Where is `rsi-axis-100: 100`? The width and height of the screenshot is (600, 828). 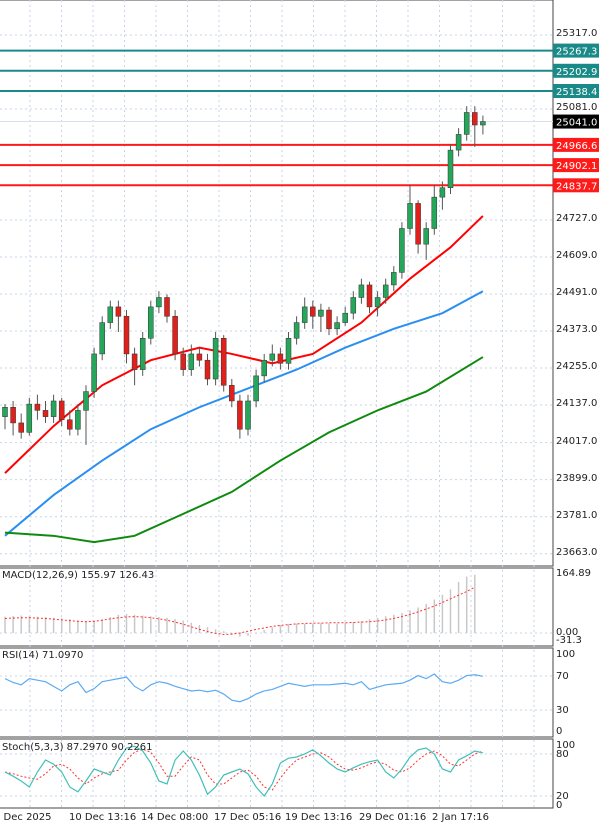
rsi-axis-100: 100 is located at coordinates (566, 654).